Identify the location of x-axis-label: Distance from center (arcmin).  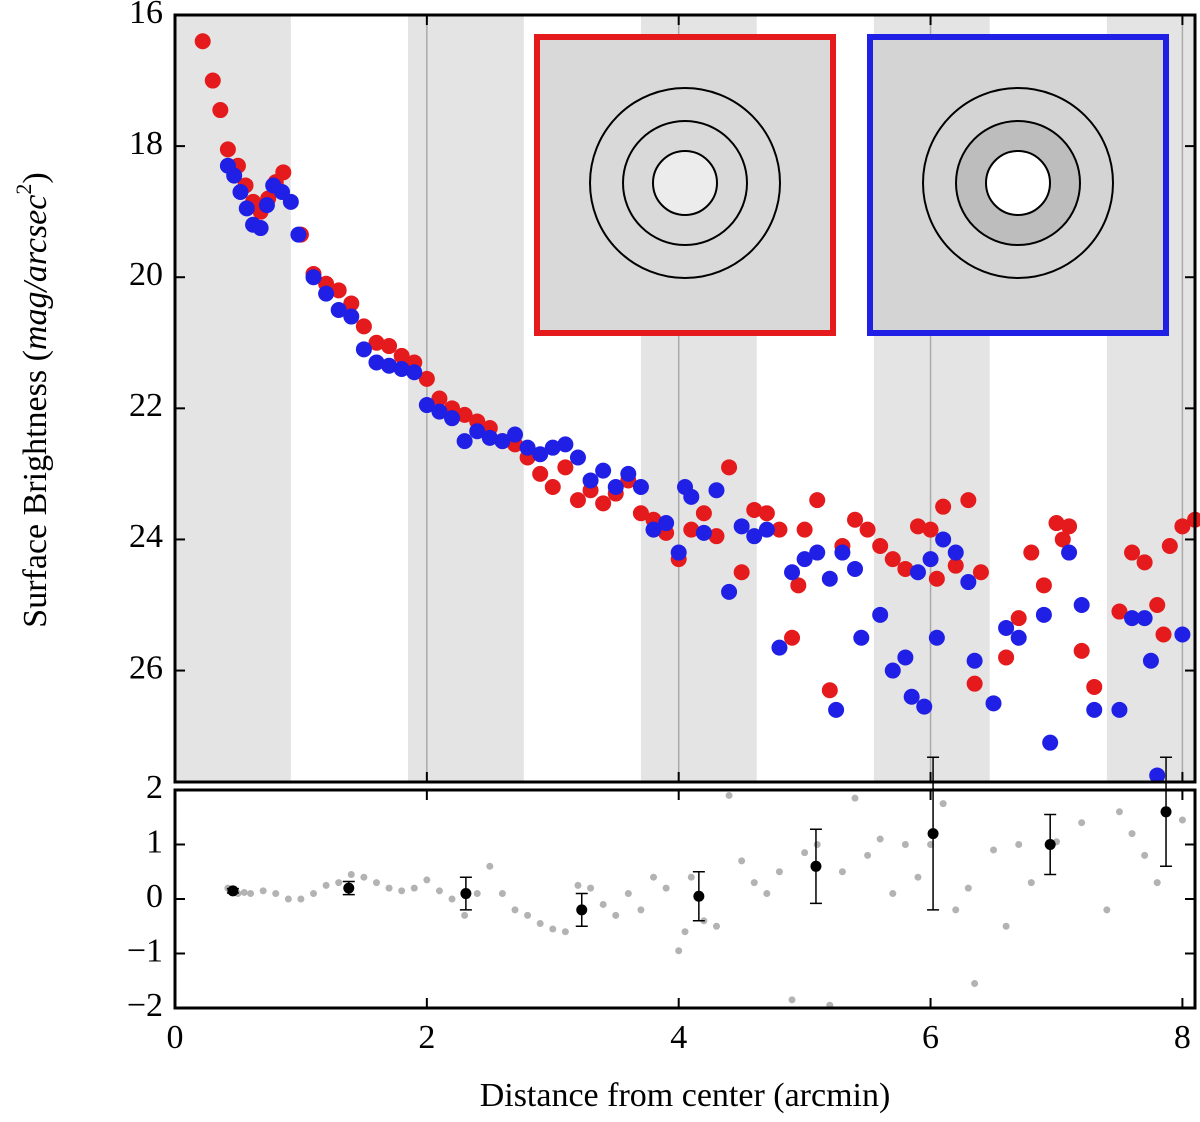
(685, 1095).